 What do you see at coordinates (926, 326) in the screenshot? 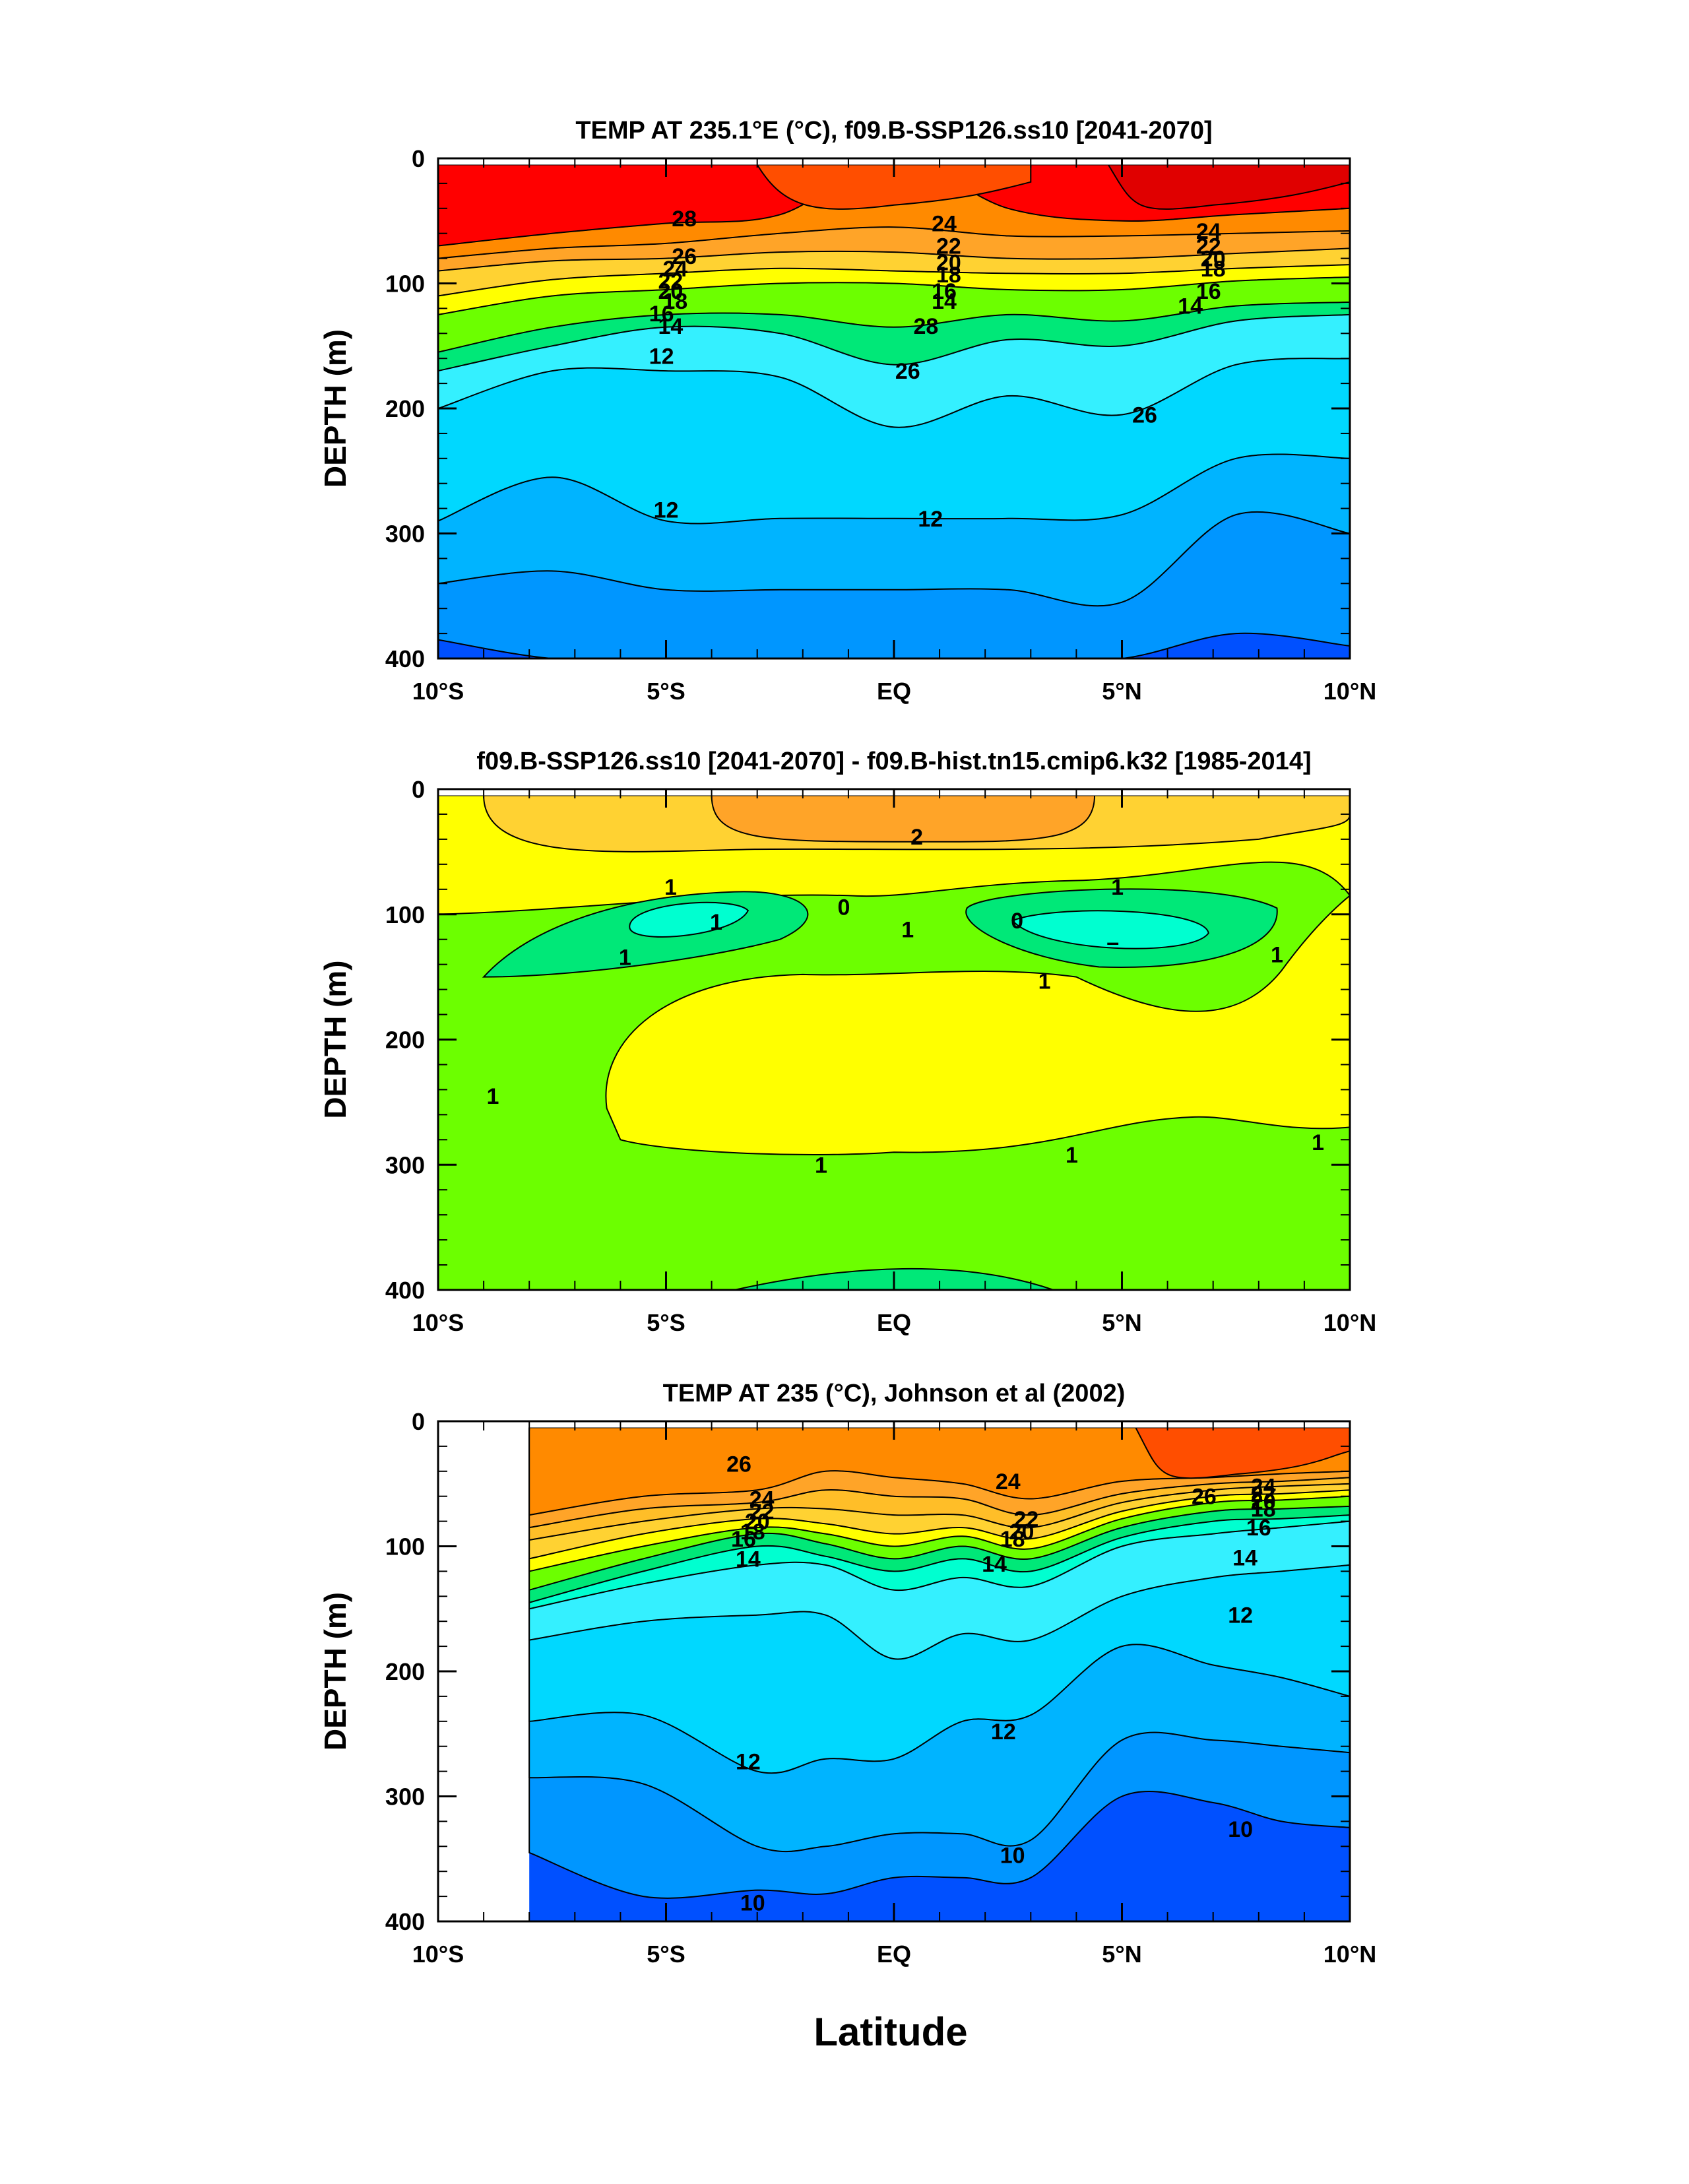
I see `contour-label: 28` at bounding box center [926, 326].